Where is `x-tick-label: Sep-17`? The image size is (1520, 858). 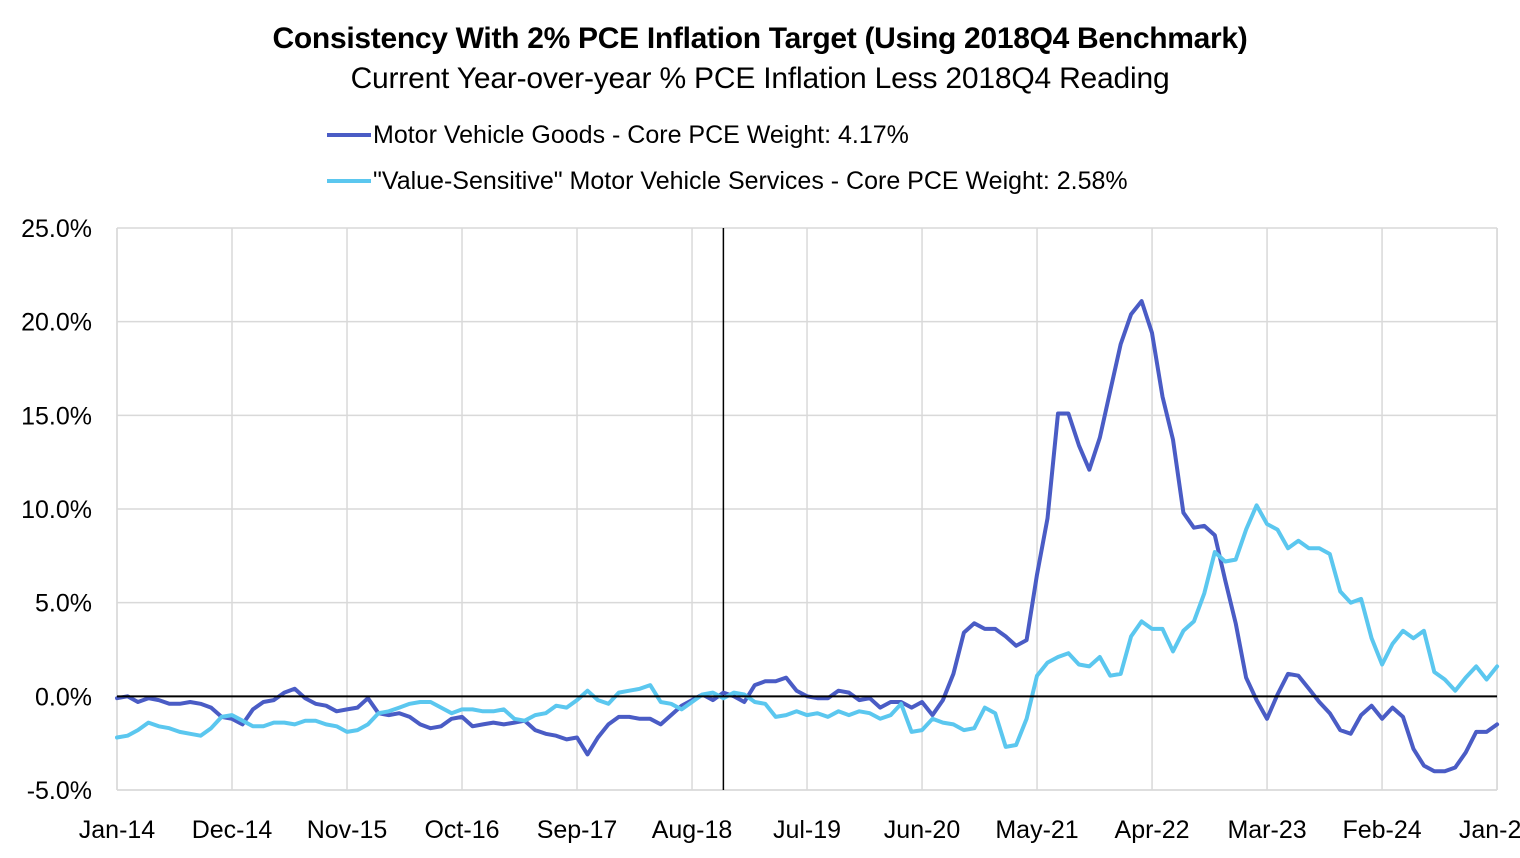 x-tick-label: Sep-17 is located at coordinates (577, 830).